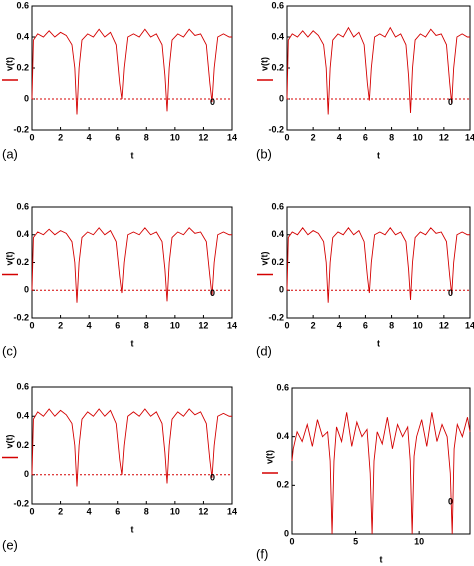 The image size is (474, 566). What do you see at coordinates (355, 541) in the screenshot?
I see `x-tick-label: 5` at bounding box center [355, 541].